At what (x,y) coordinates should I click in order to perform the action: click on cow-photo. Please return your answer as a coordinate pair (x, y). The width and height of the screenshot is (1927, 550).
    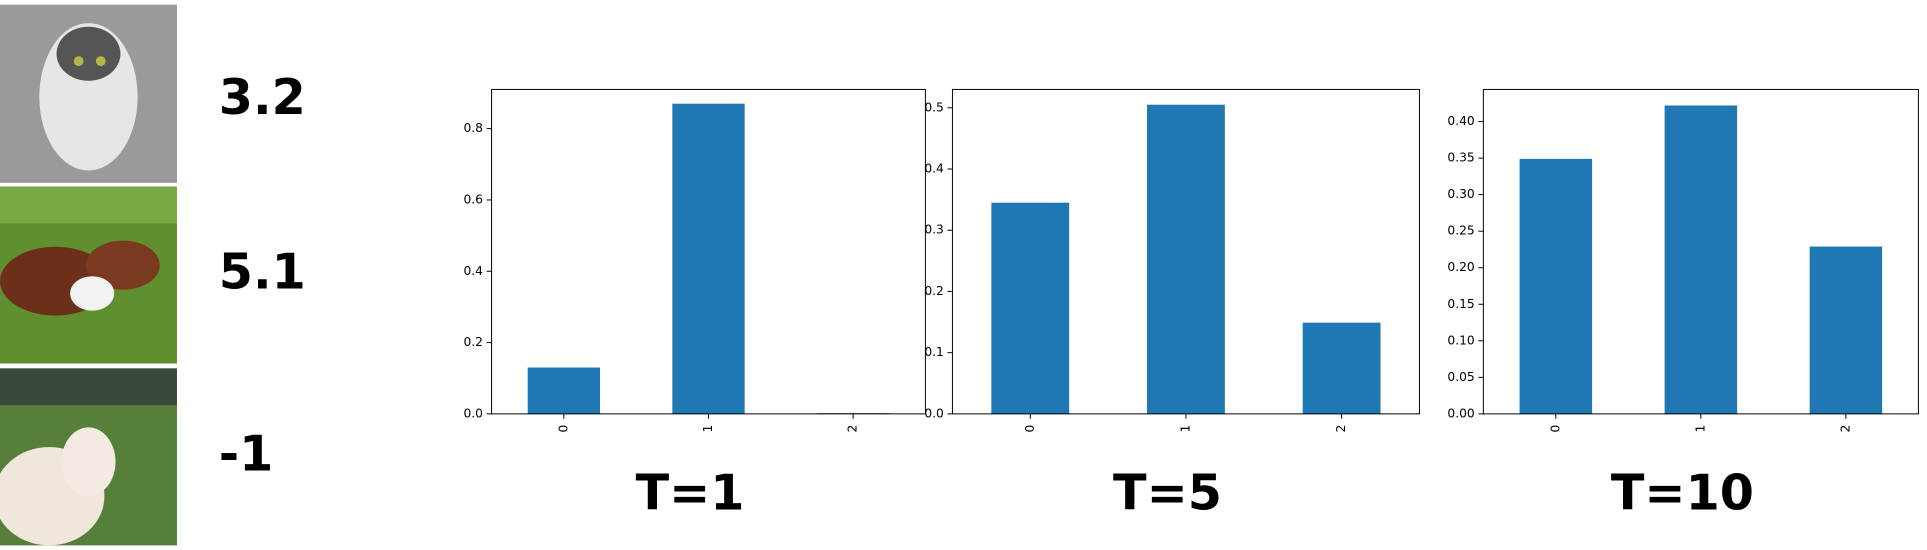
    Looking at the image, I should click on (88, 457).